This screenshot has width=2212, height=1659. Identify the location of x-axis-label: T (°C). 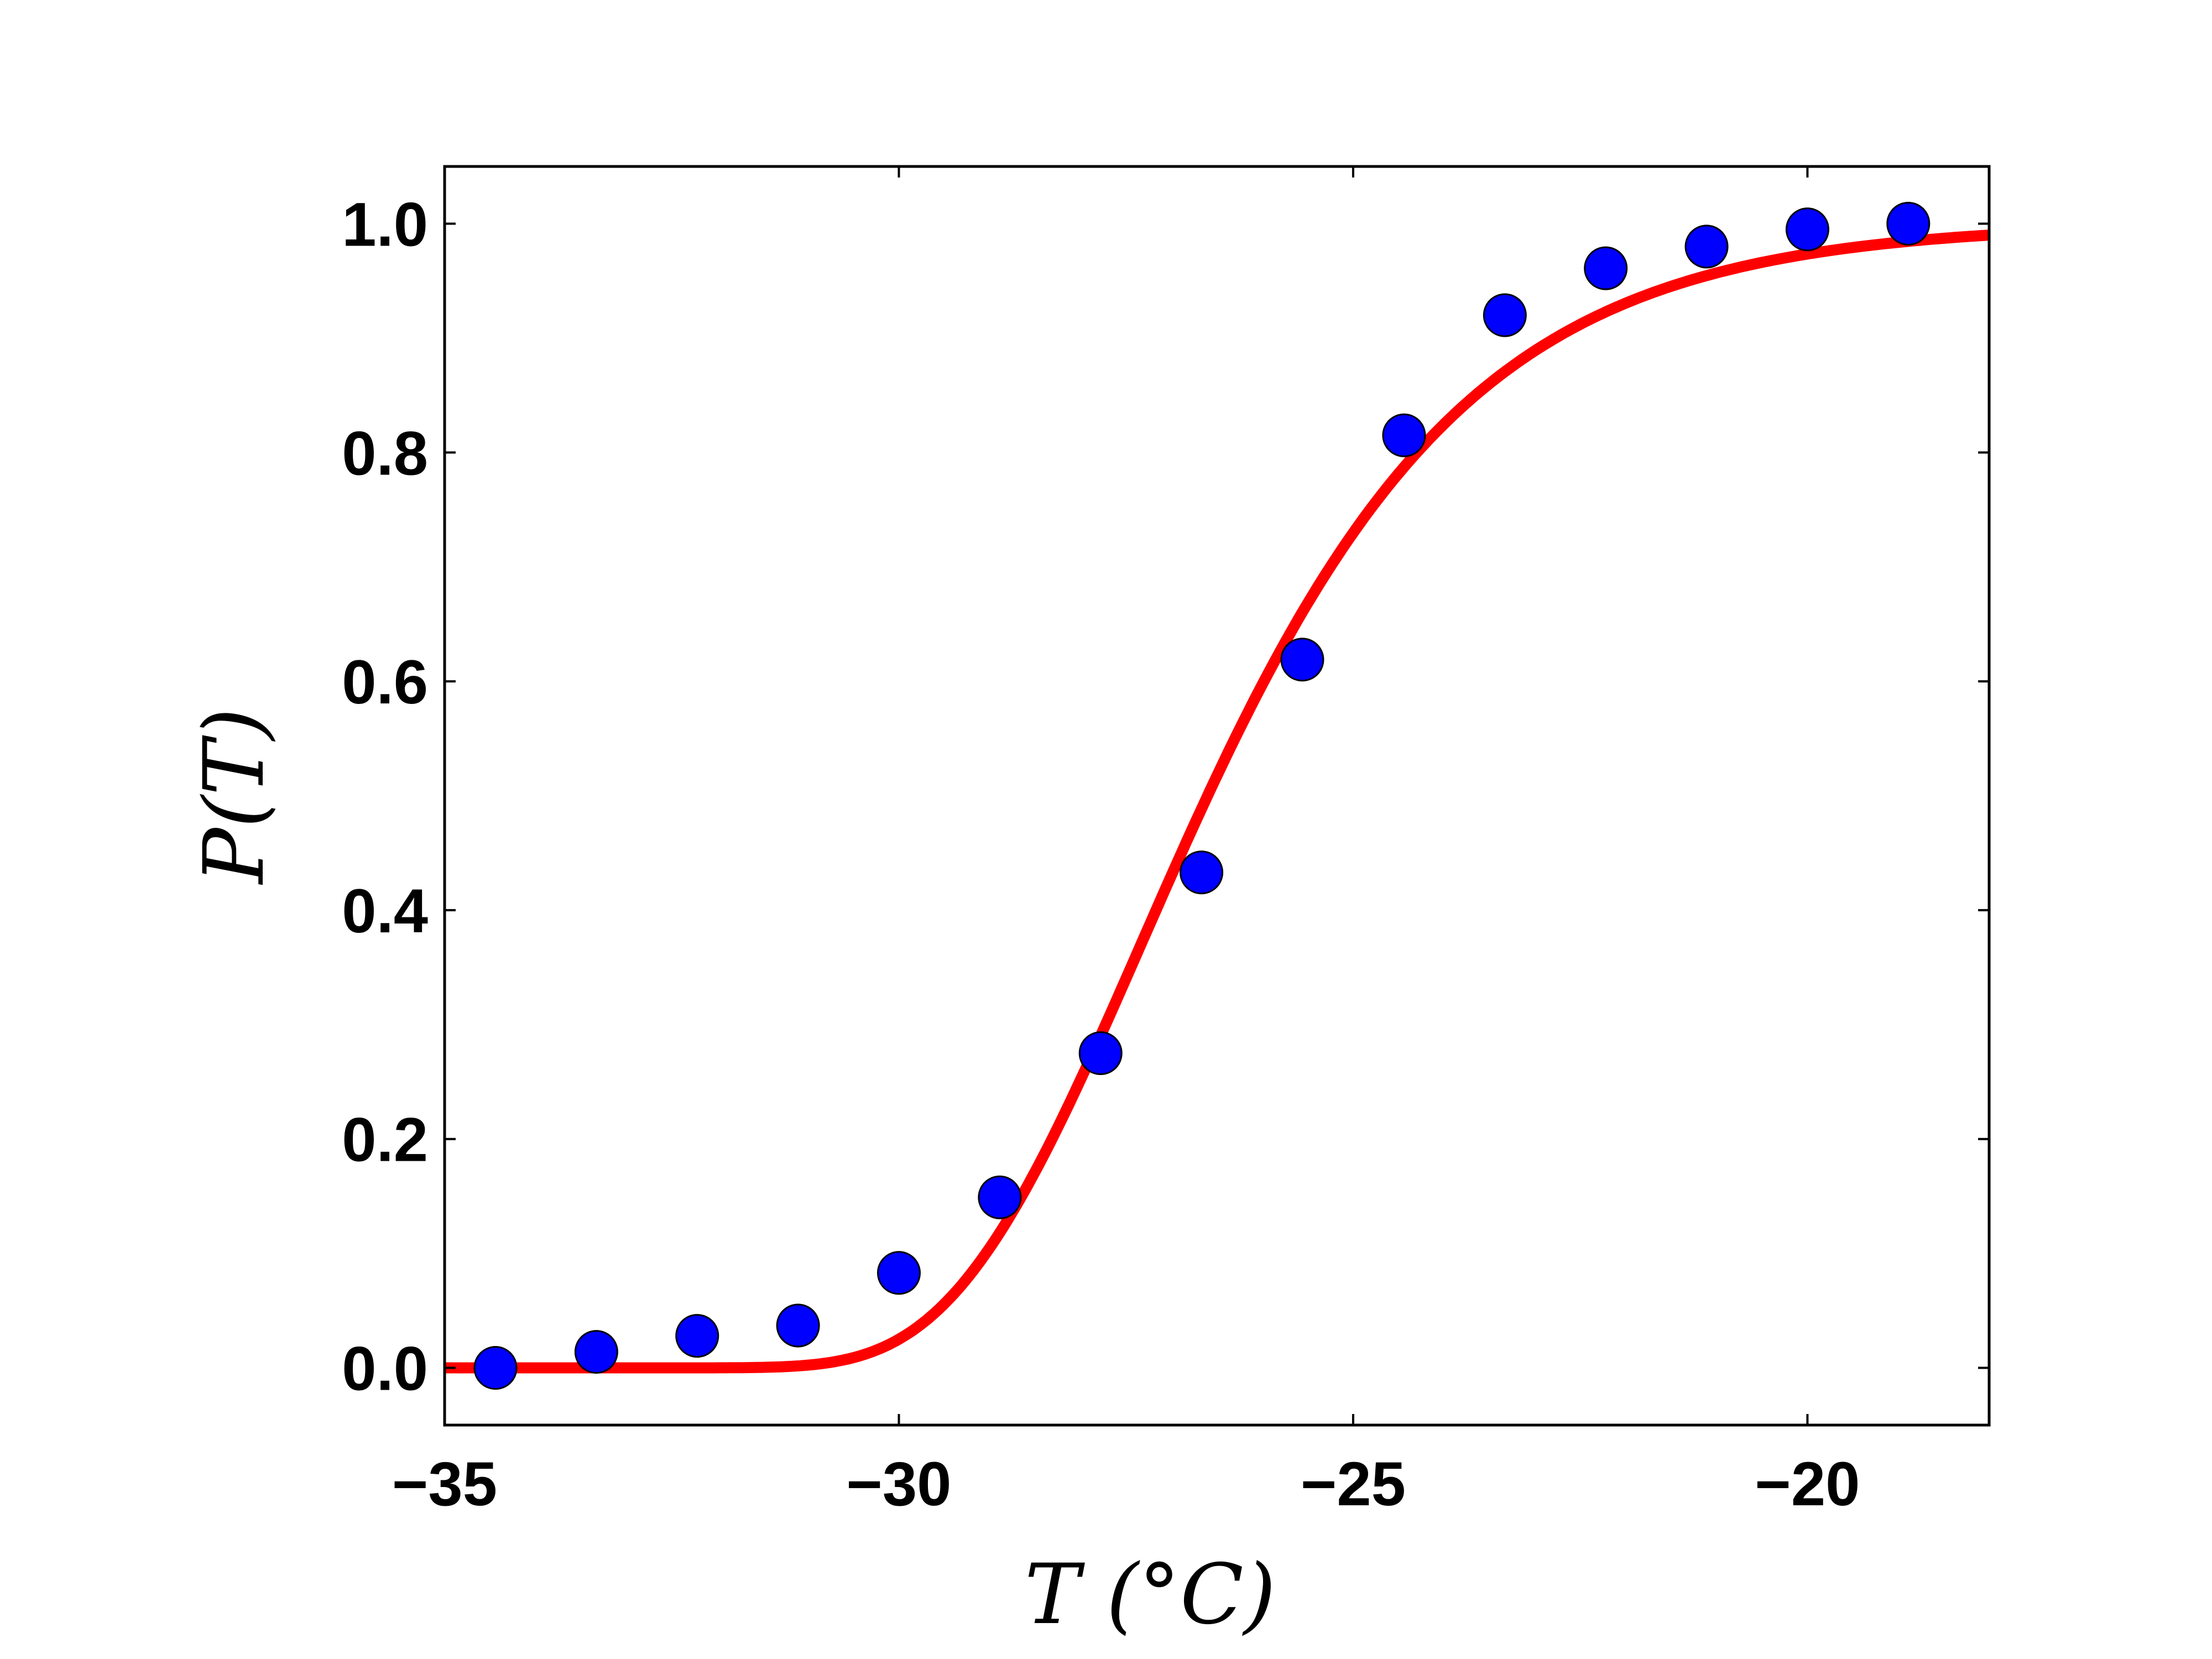
(1151, 1595).